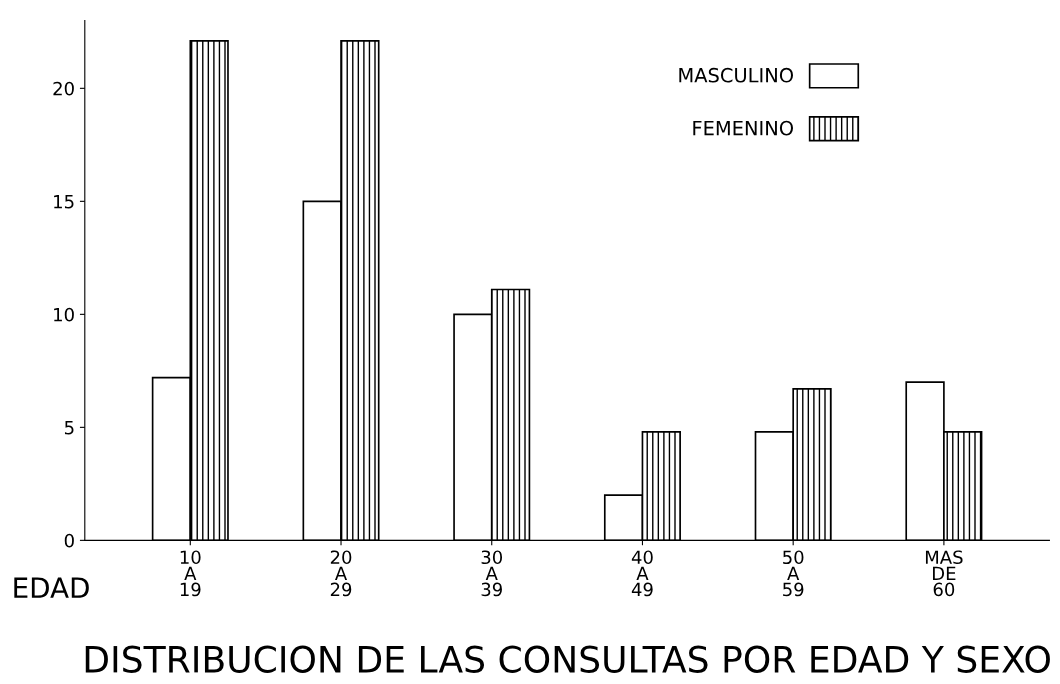 The height and width of the screenshot is (684, 1060). I want to click on legend-label: MASCULINO, so click(736, 75).